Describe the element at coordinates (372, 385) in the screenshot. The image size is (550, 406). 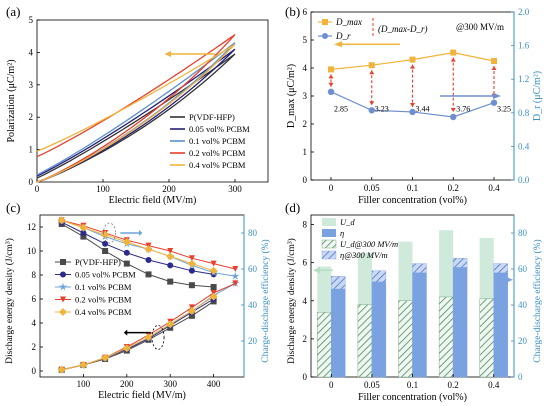
I see `x-tick-label: 0.05` at that location.